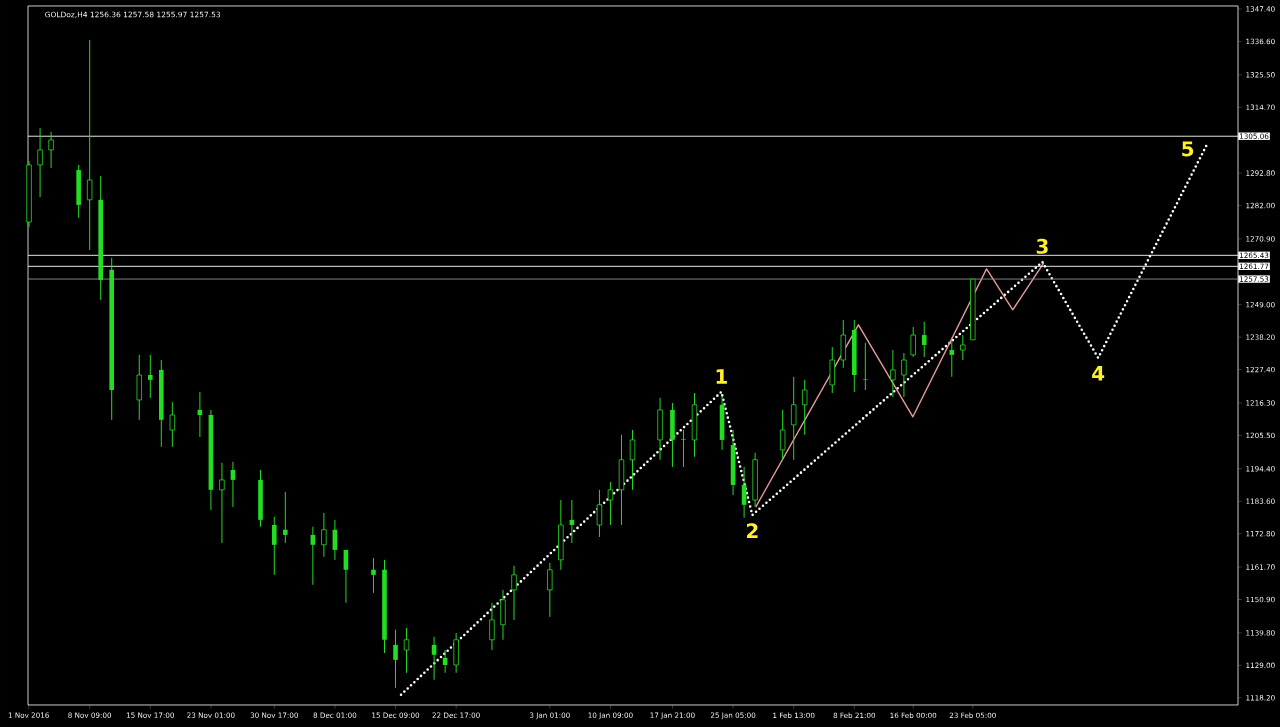 This screenshot has height=727, width=1280. Describe the element at coordinates (1042, 246) in the screenshot. I see `annotation: 3` at that location.